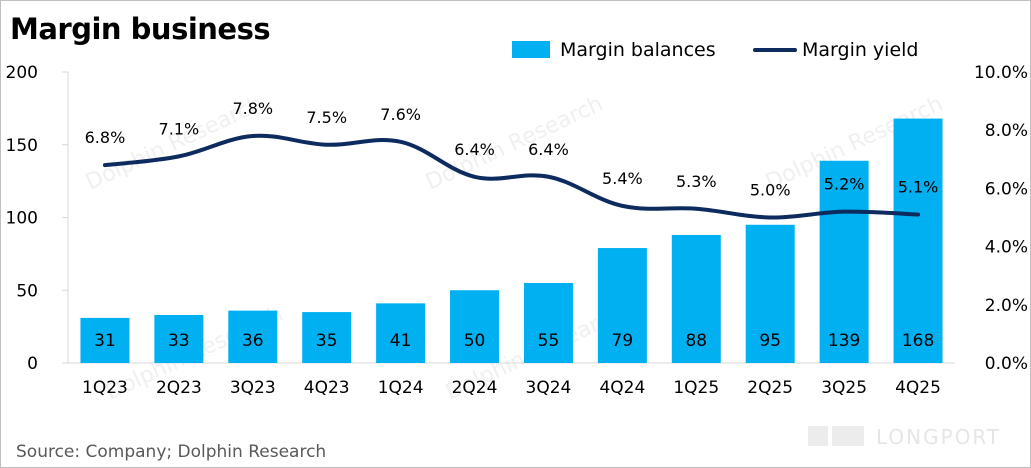 The width and height of the screenshot is (1031, 468). What do you see at coordinates (253, 388) in the screenshot?
I see `x-tick-label: 3Q23` at bounding box center [253, 388].